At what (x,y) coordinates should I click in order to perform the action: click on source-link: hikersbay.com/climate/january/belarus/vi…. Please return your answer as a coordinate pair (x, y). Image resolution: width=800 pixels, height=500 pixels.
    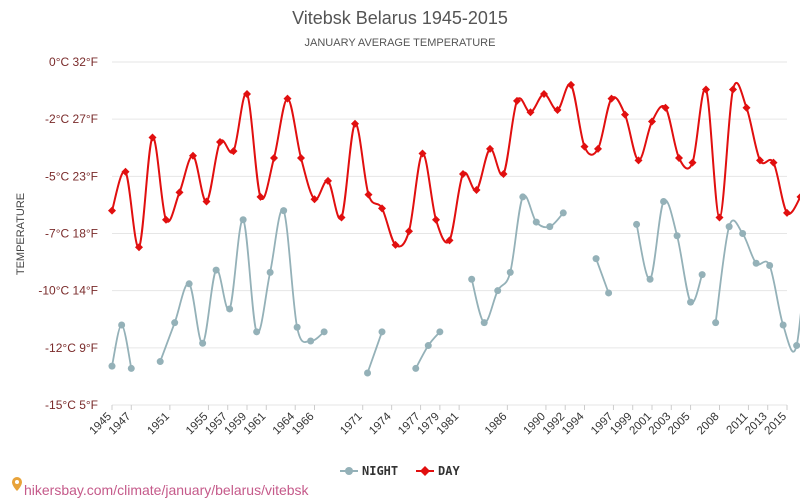
    Looking at the image, I should click on (167, 490).